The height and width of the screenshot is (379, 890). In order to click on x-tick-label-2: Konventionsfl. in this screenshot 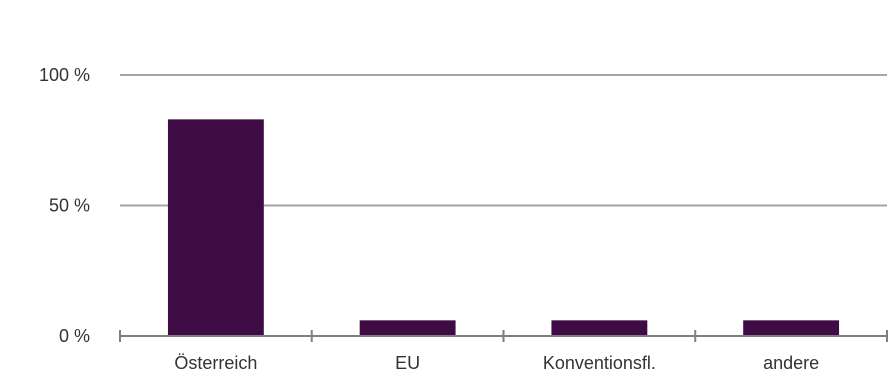, I will do `click(599, 363)`.